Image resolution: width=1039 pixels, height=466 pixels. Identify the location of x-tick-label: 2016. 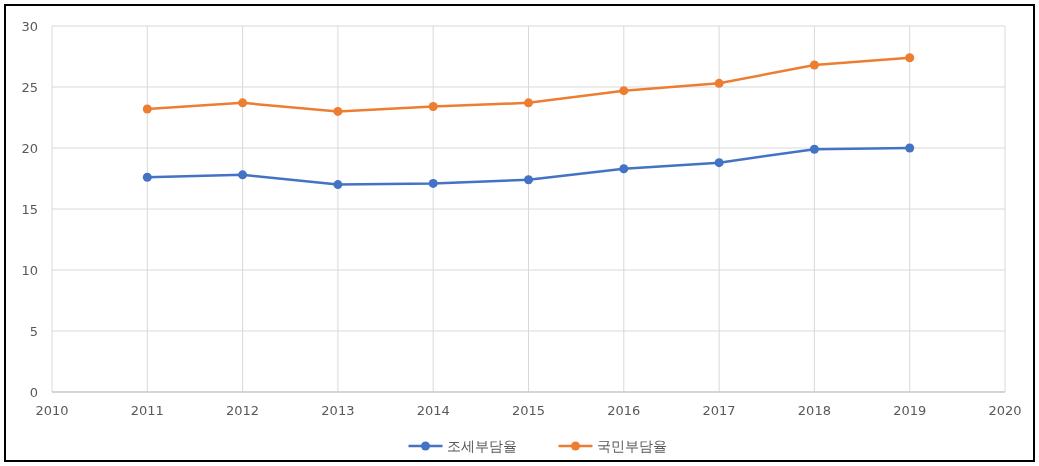
(624, 410).